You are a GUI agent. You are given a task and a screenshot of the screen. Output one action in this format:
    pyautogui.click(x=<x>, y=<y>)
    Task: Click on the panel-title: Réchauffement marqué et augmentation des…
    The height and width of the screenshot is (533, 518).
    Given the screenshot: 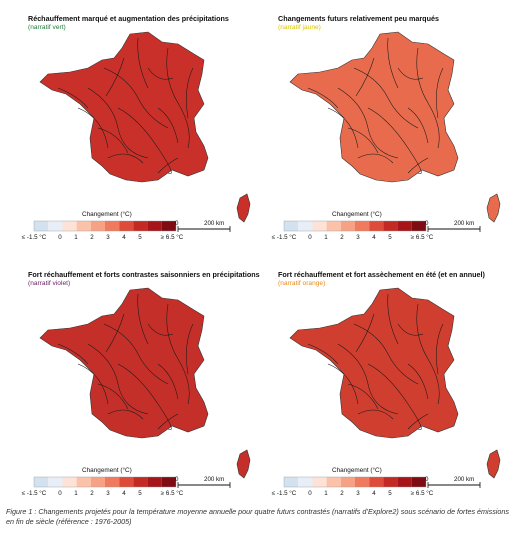 What is the action you would take?
    pyautogui.click(x=128, y=18)
    